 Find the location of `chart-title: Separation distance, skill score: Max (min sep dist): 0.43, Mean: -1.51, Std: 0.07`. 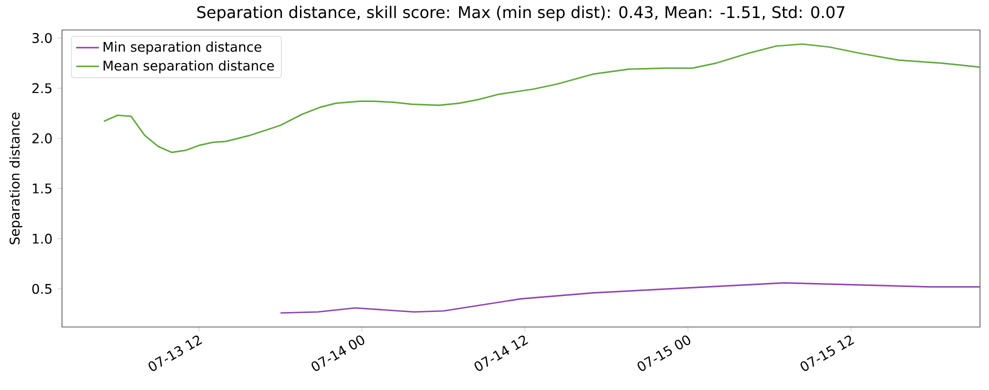

chart-title: Separation distance, skill score: Max (min sep dist): 0.43, Mean: -1.51, Std: 0.07 is located at coordinates (520, 14).